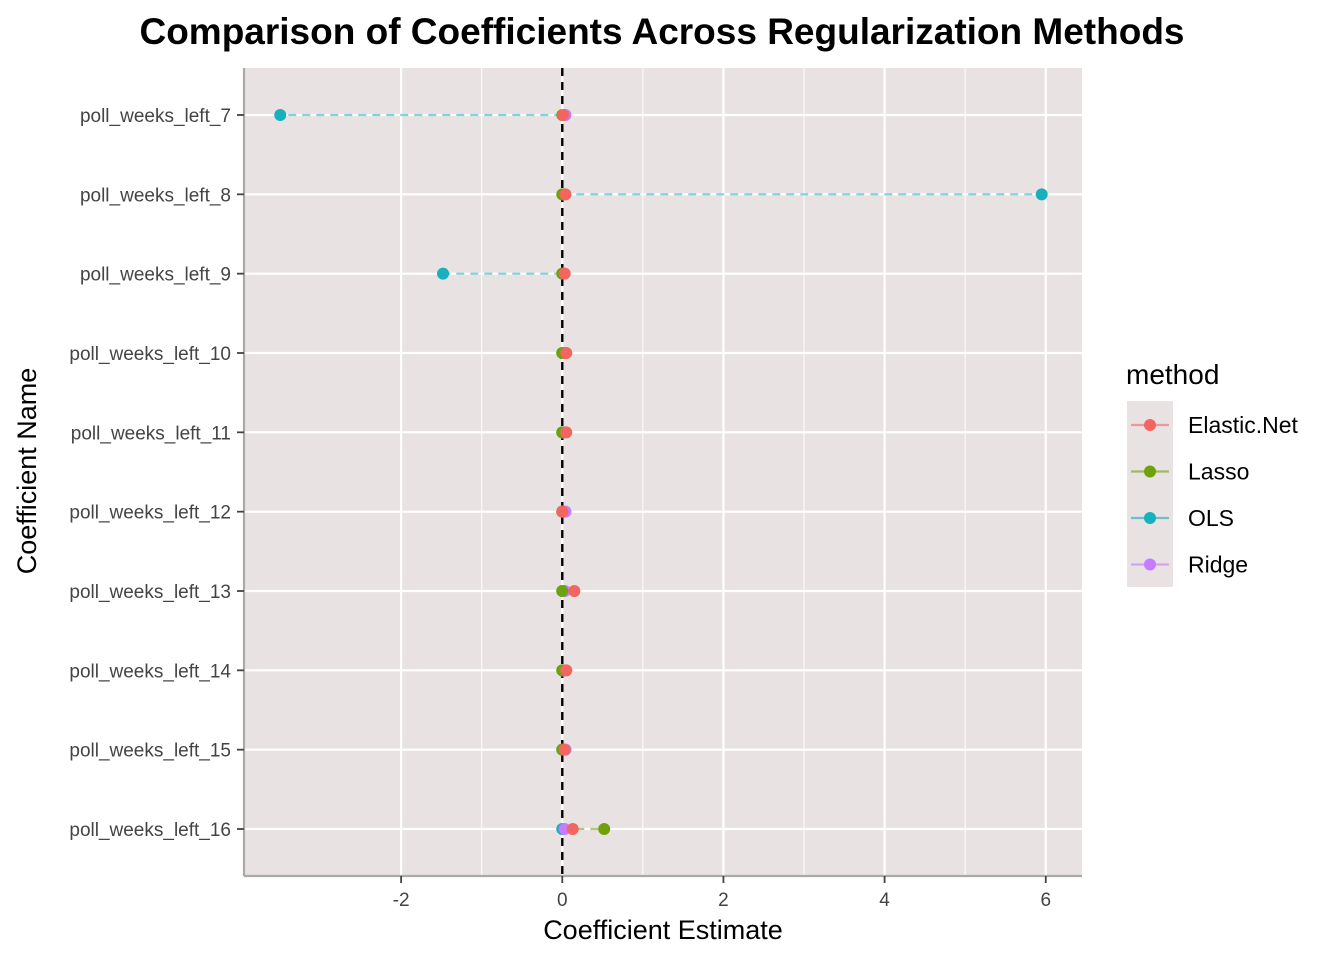 This screenshot has width=1344, height=960. Describe the element at coordinates (1045, 900) in the screenshot. I see `x-tick-label: 6` at that location.